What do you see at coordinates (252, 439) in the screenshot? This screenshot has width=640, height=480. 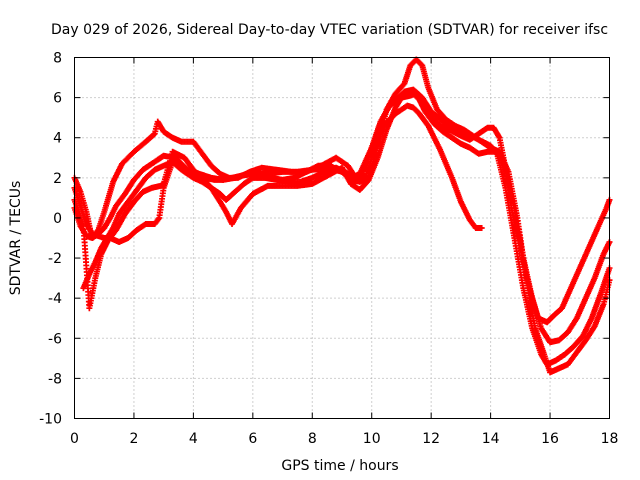 I see `x-tick-label: 6` at bounding box center [252, 439].